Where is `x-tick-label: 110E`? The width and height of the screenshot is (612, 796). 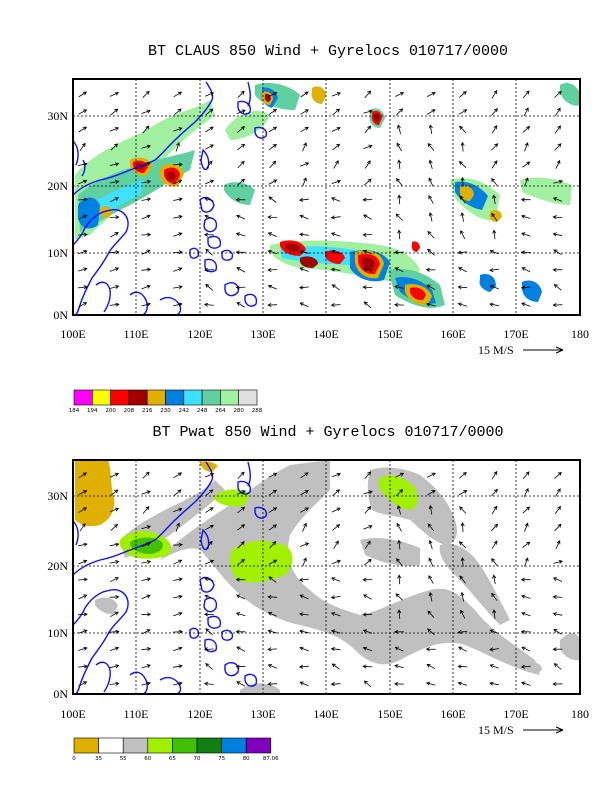 x-tick-label: 110E is located at coordinates (136, 714).